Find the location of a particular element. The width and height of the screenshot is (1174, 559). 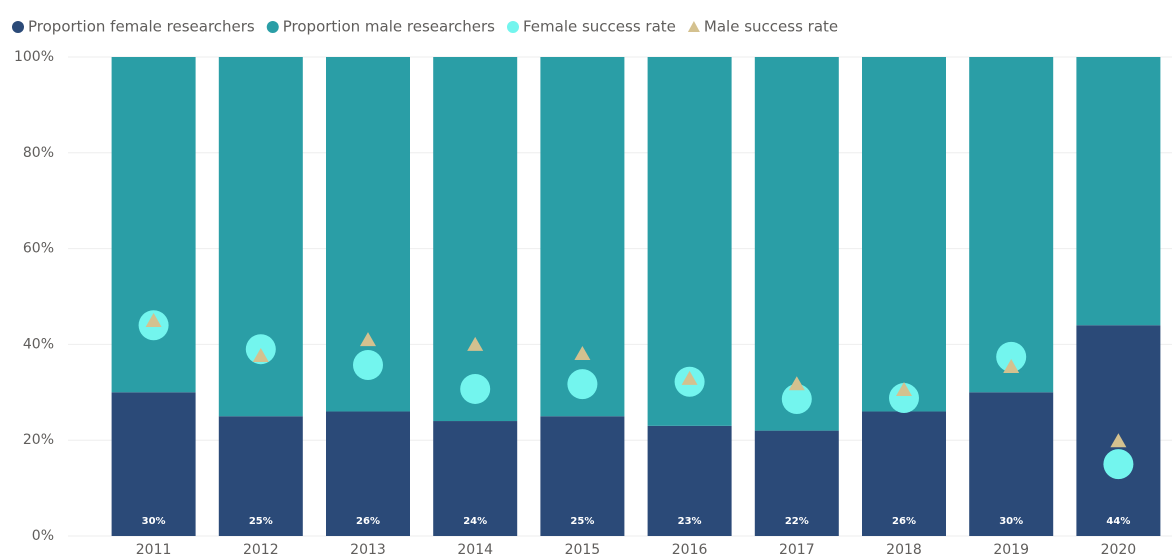

data-label: 24% is located at coordinates (475, 521).